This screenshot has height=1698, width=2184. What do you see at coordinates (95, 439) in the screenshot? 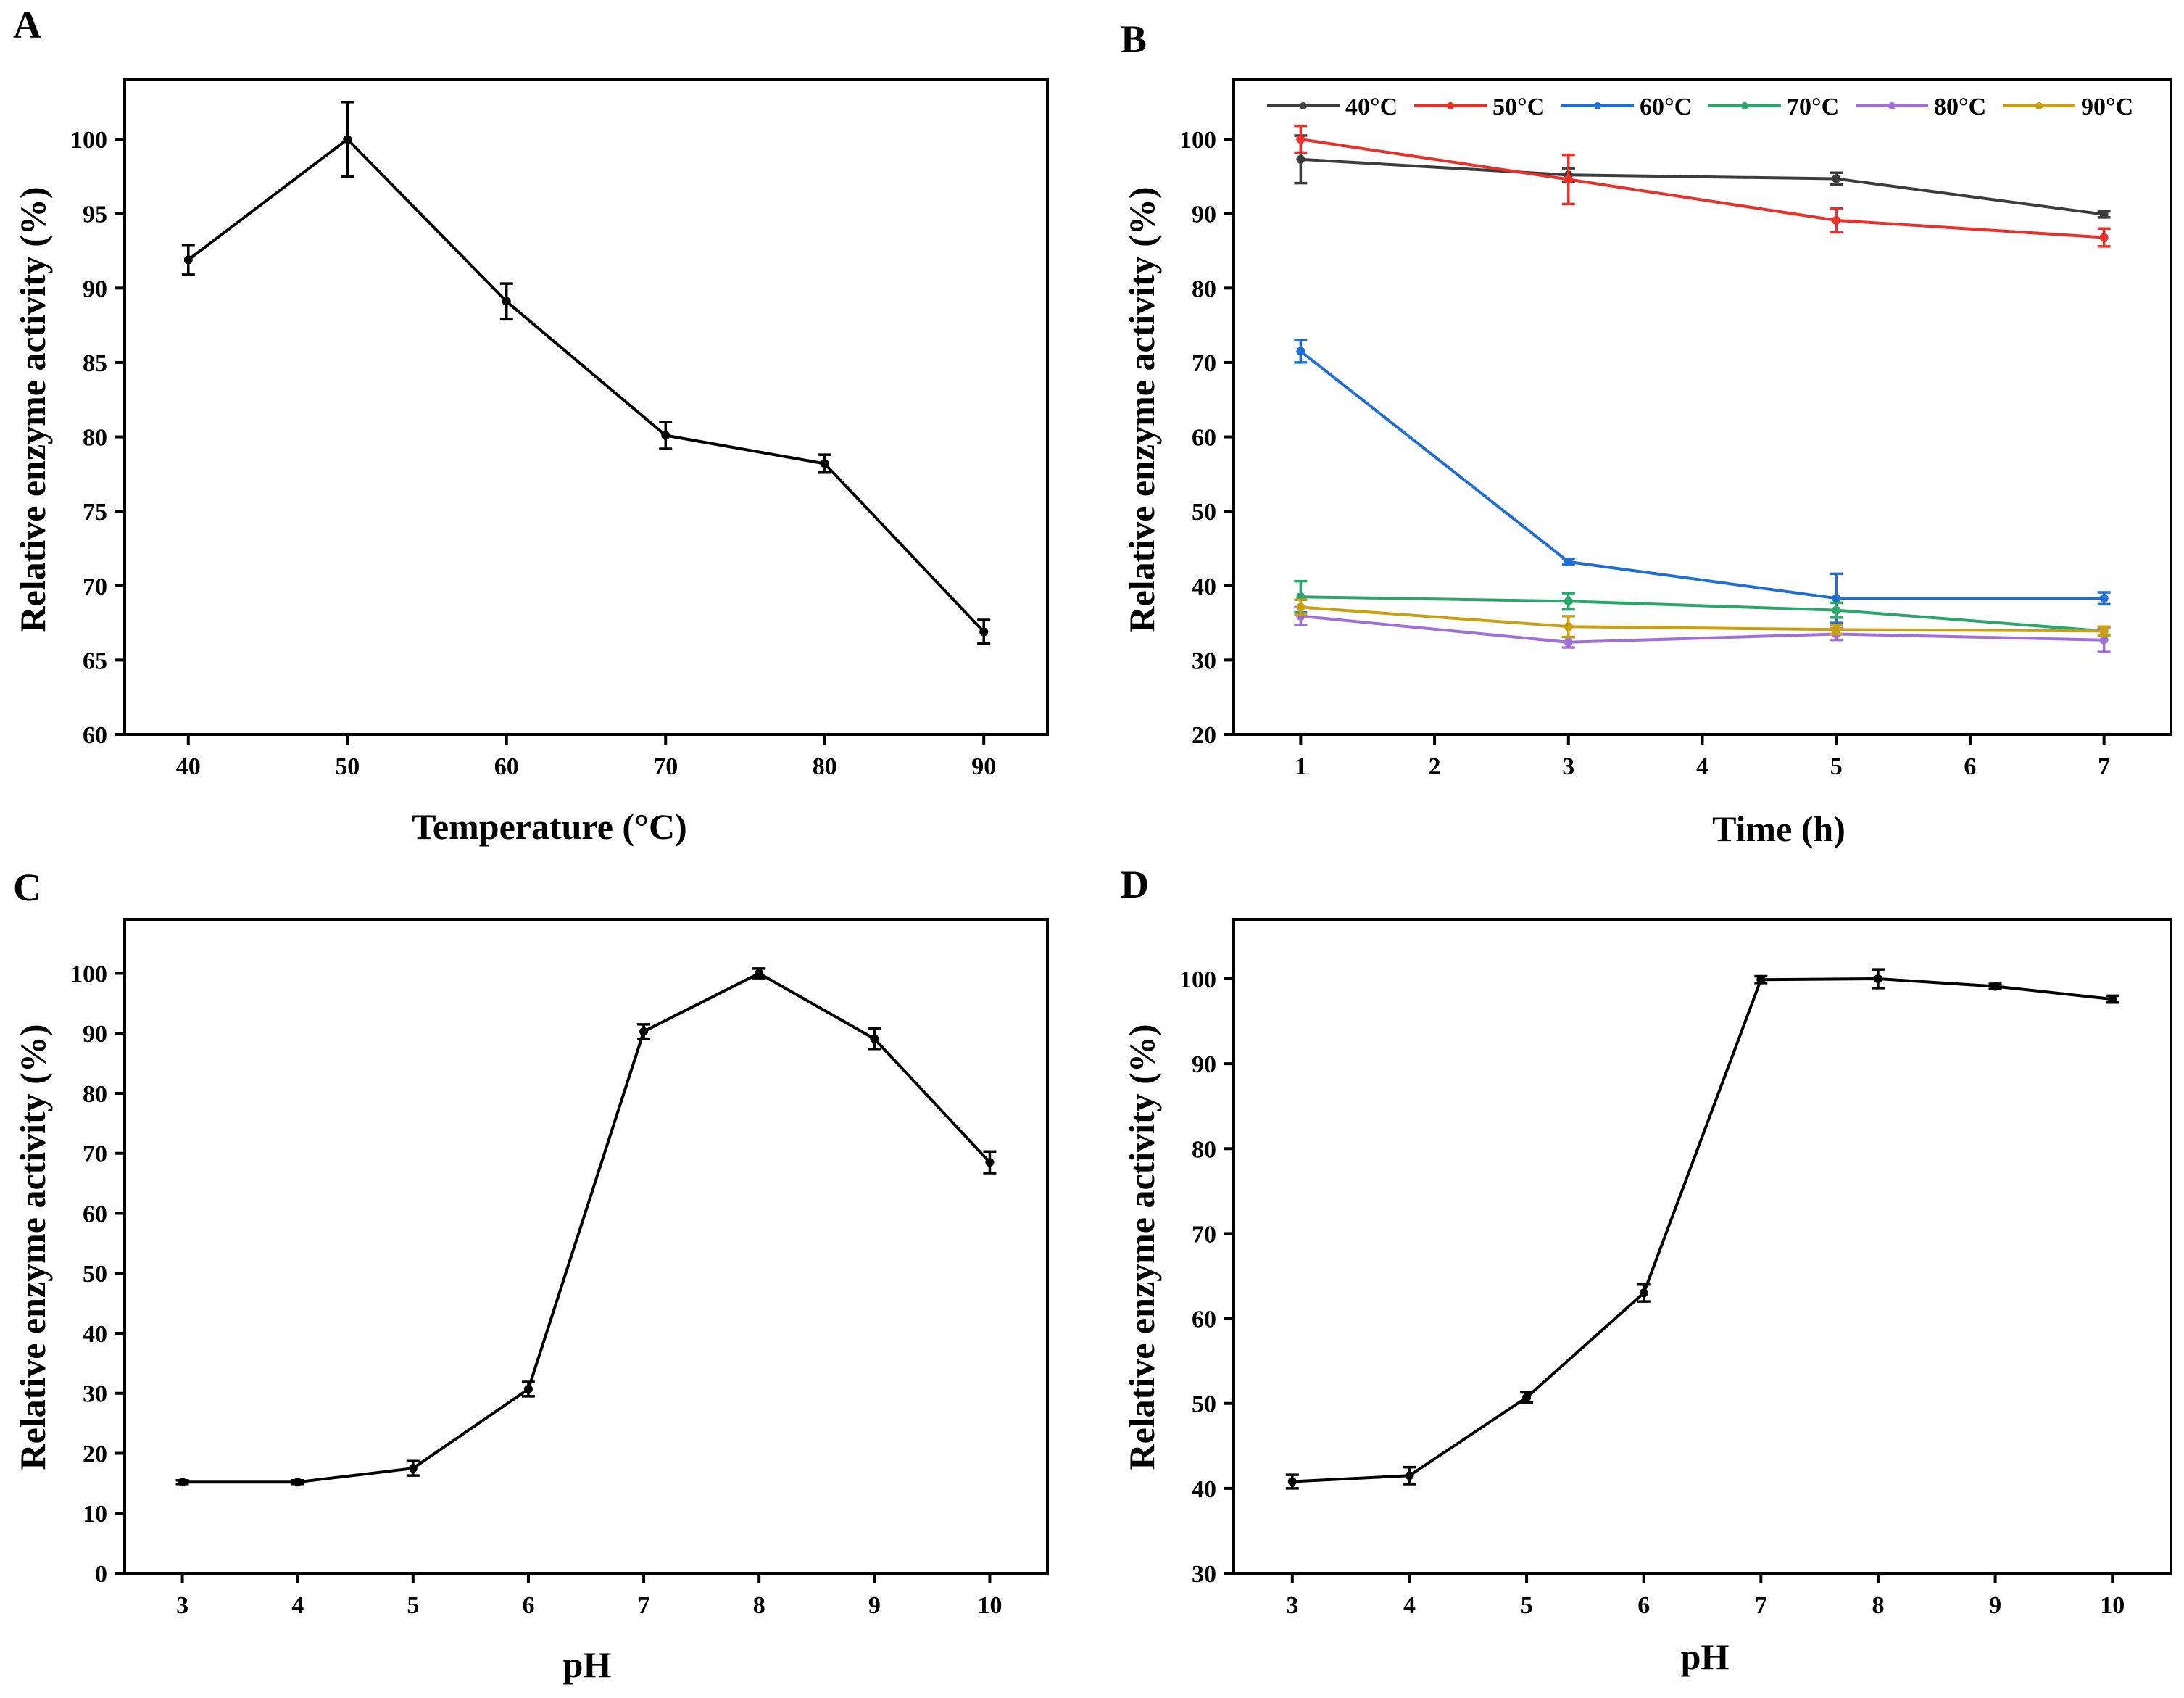
I see `panel-a-y-tick-label-4: 80` at bounding box center [95, 439].